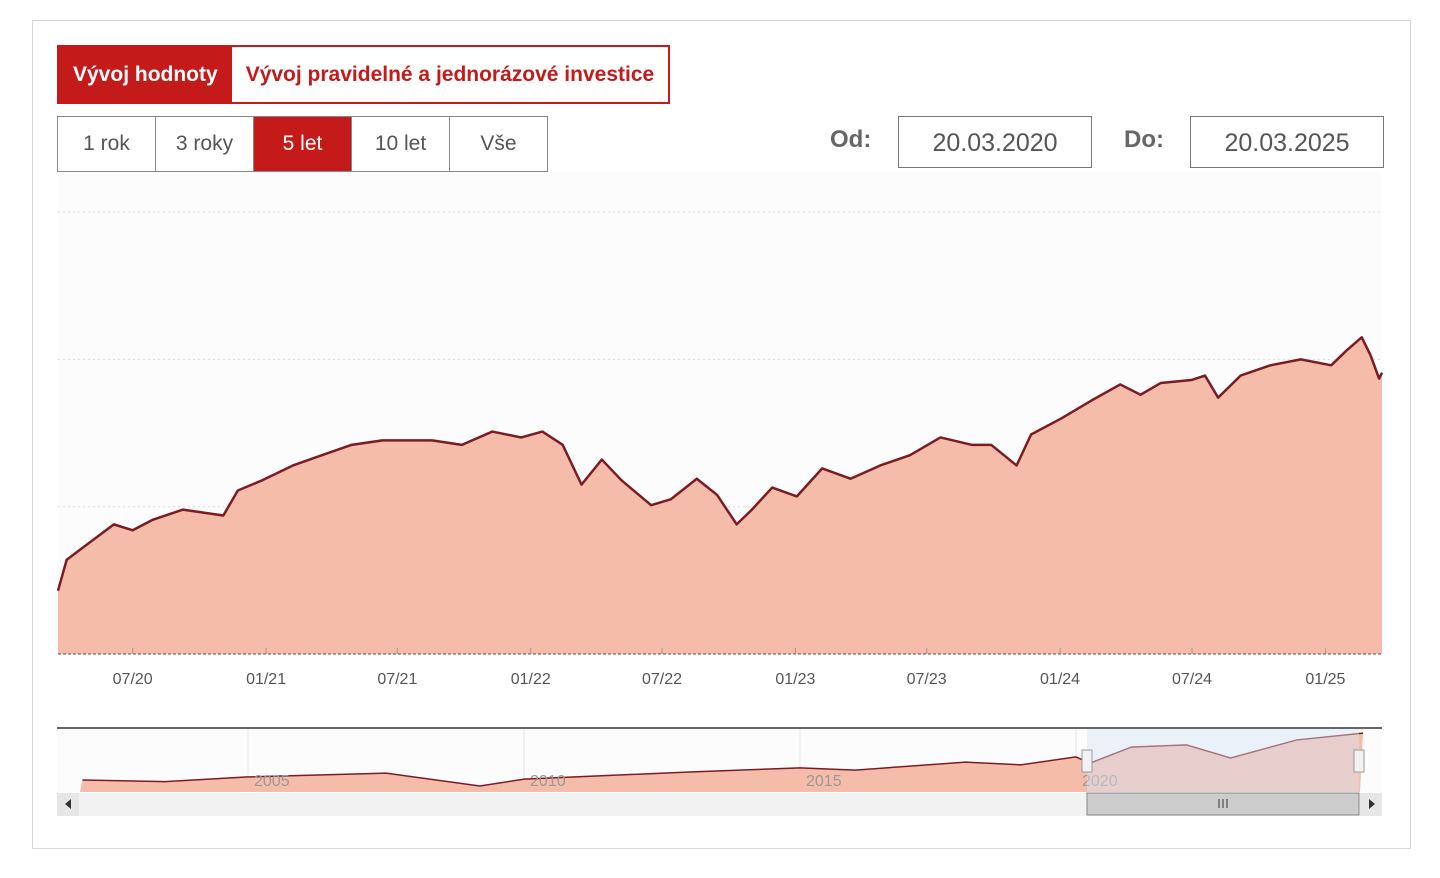 This screenshot has width=1440, height=878. I want to click on tab-investment-development: Vývoj pravidelné a jednorázové investice, so click(450, 74).